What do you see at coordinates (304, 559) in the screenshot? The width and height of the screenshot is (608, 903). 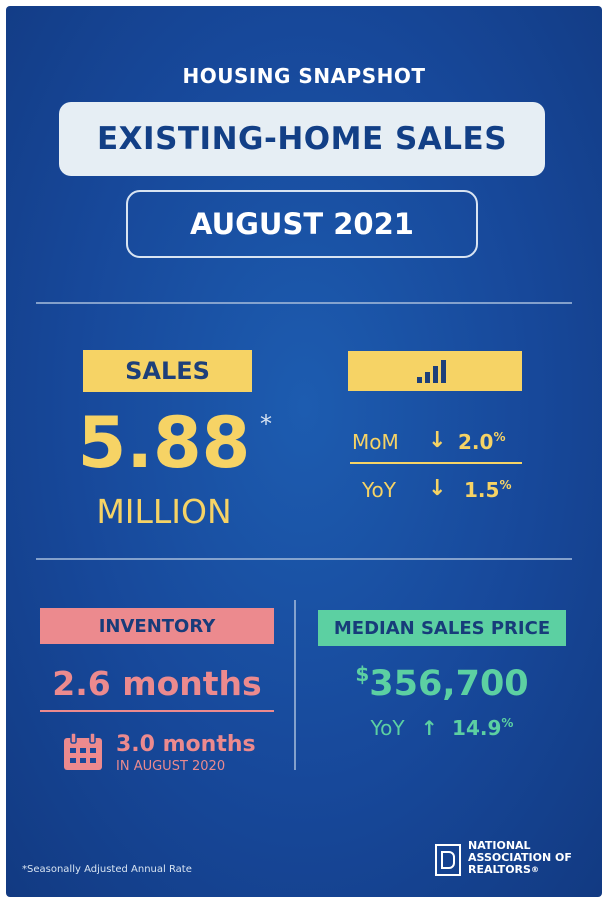 I see `divider-middle` at bounding box center [304, 559].